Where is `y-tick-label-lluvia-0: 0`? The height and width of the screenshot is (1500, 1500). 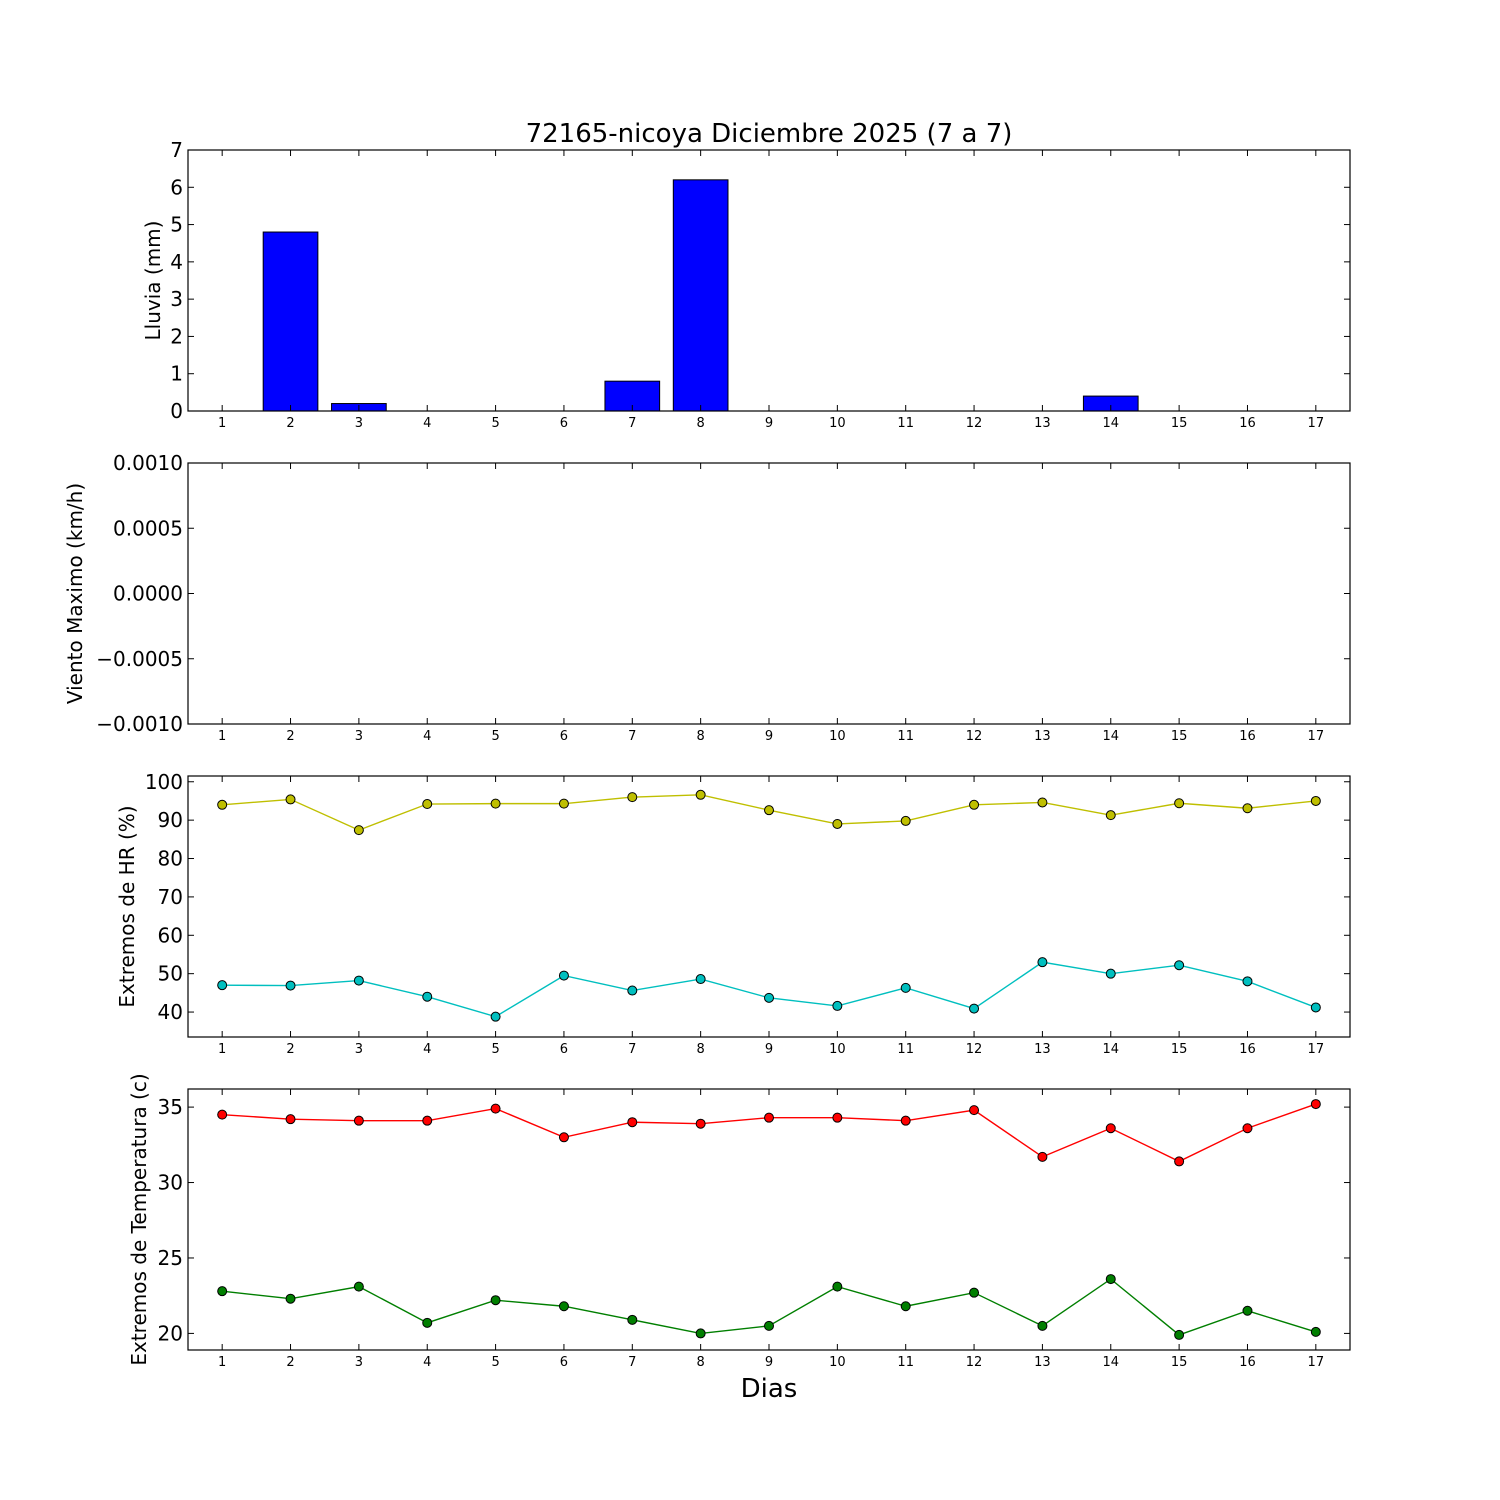
y-tick-label-lluvia-0: 0 is located at coordinates (176, 411).